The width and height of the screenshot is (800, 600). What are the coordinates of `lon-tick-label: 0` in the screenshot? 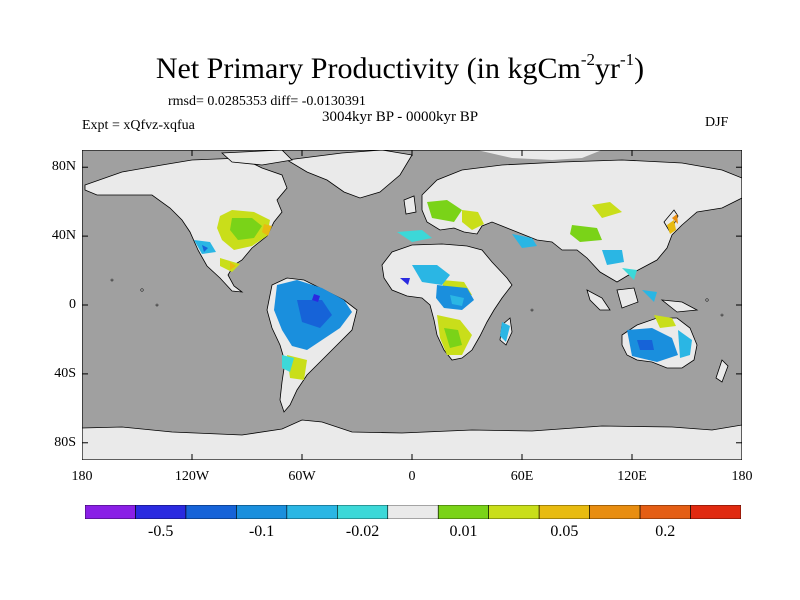 It's located at (412, 476).